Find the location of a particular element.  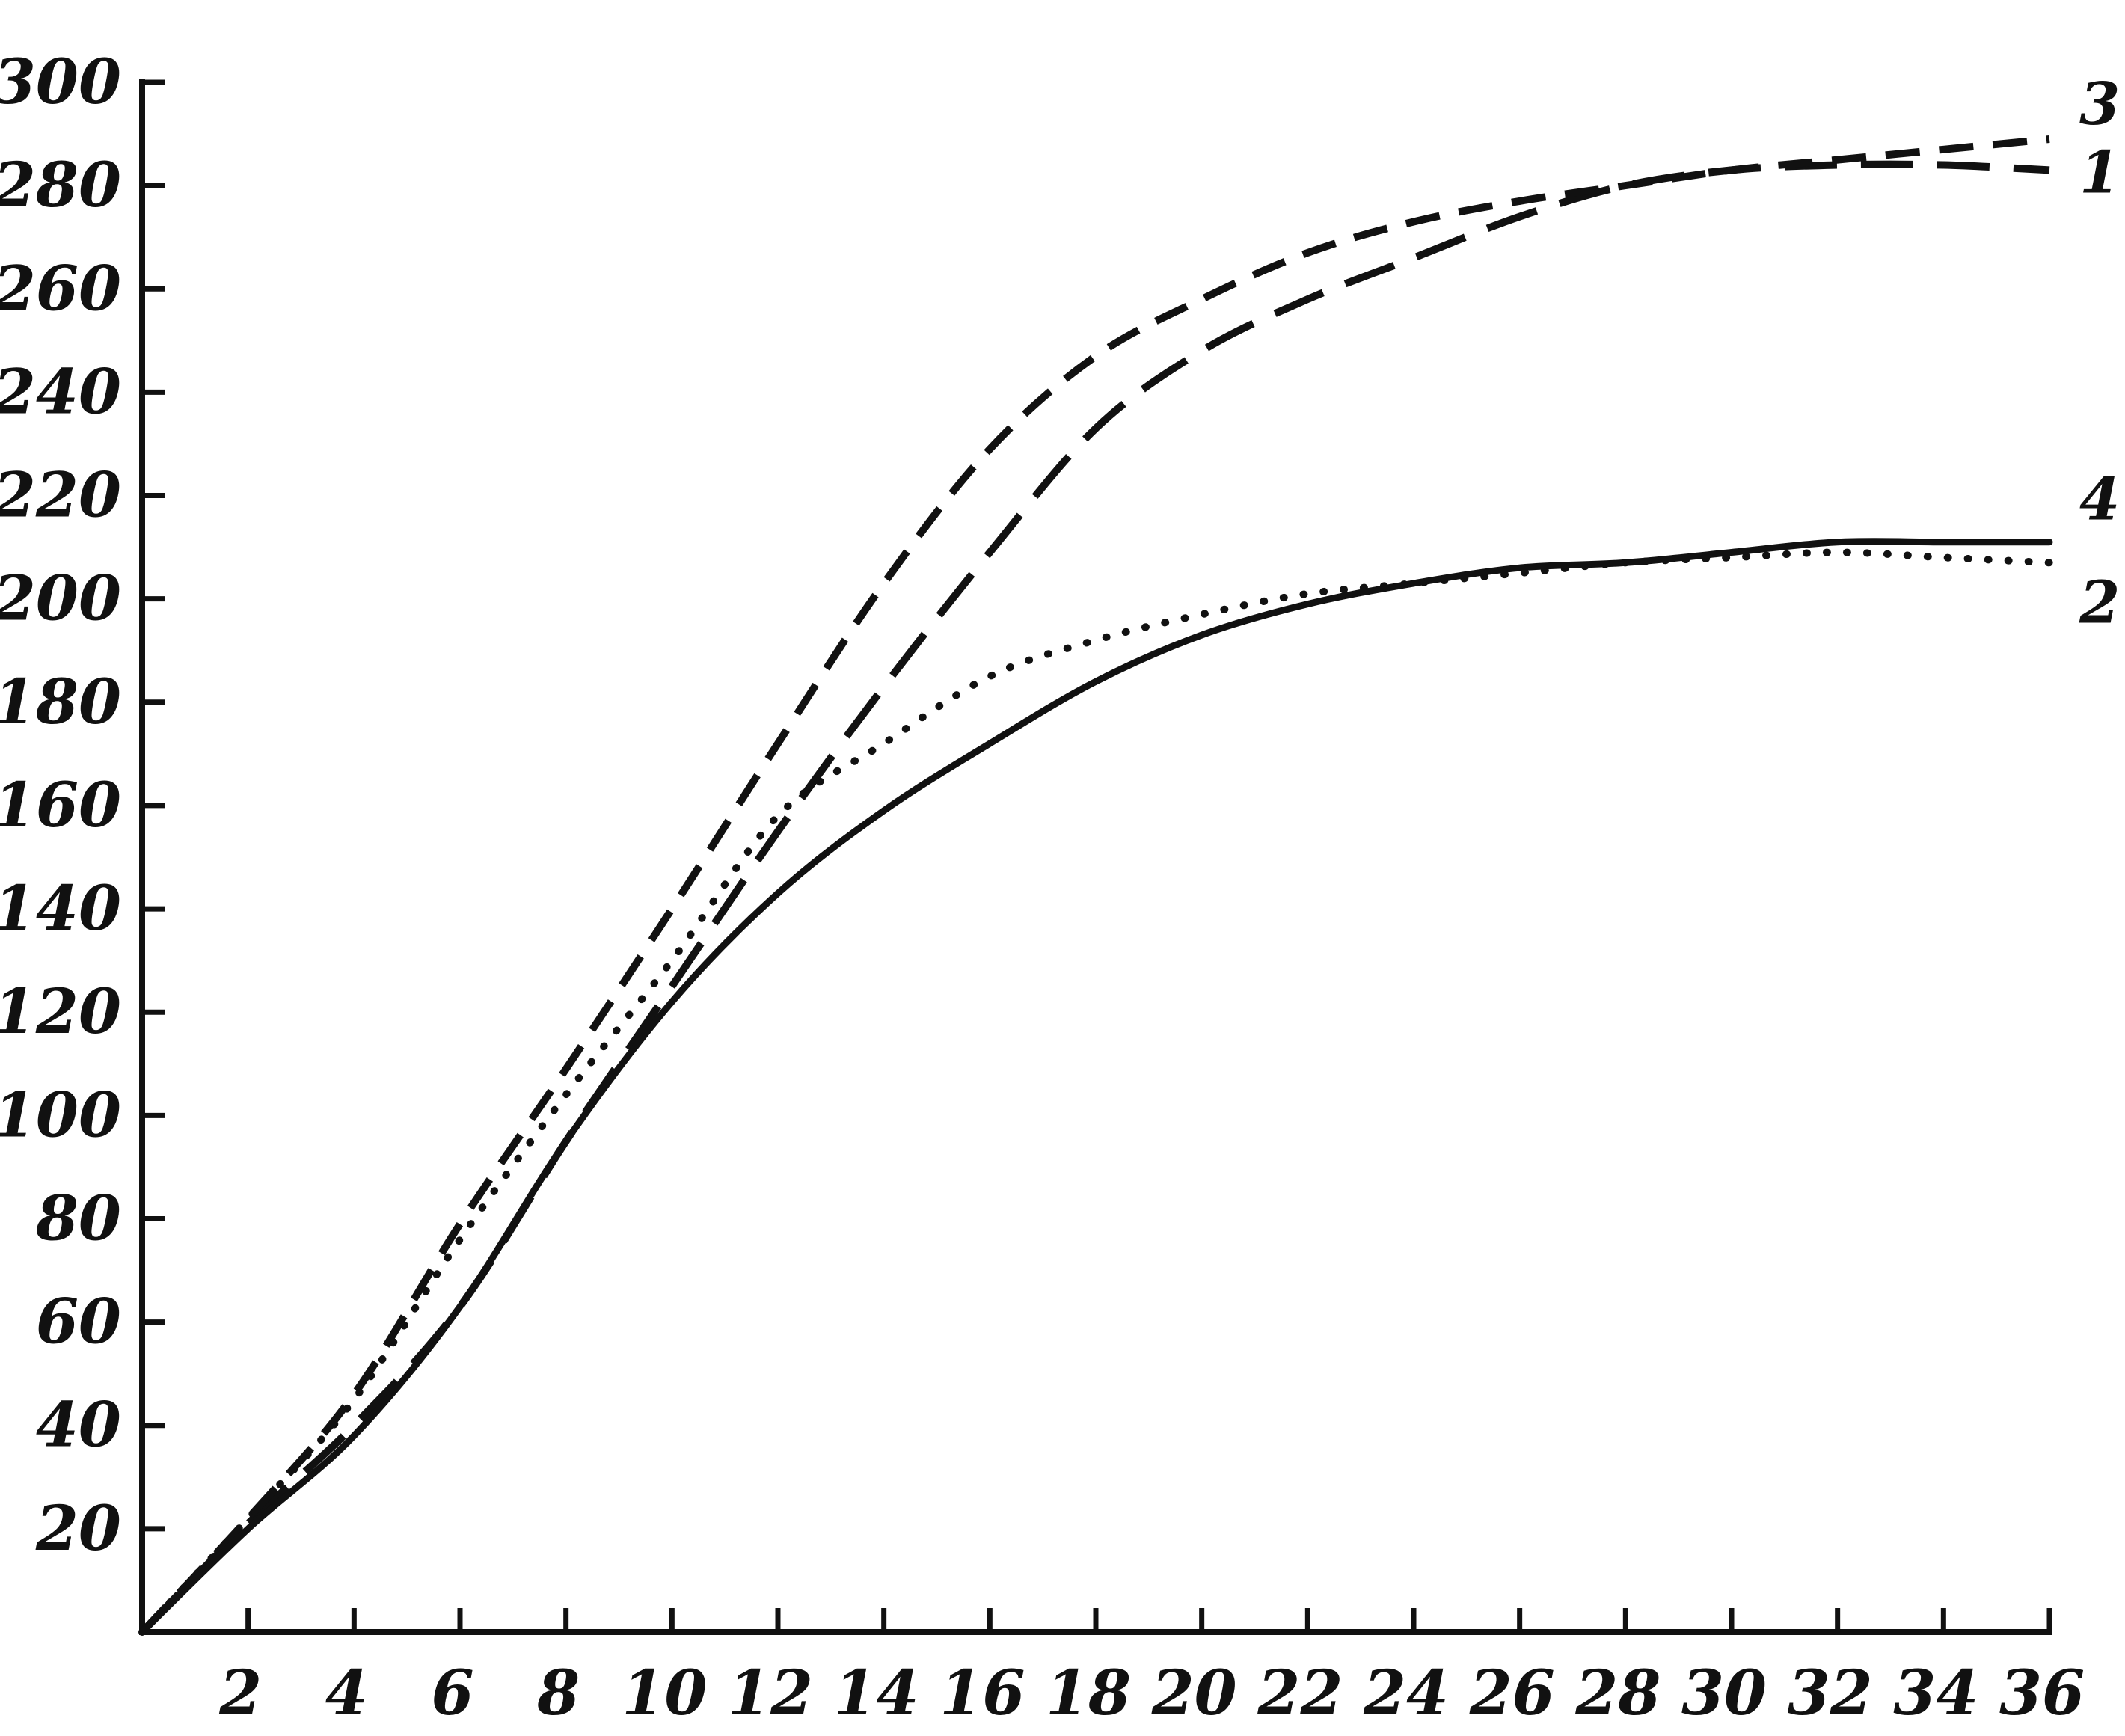

y-tick-label: 80 is located at coordinates (78, 1218).